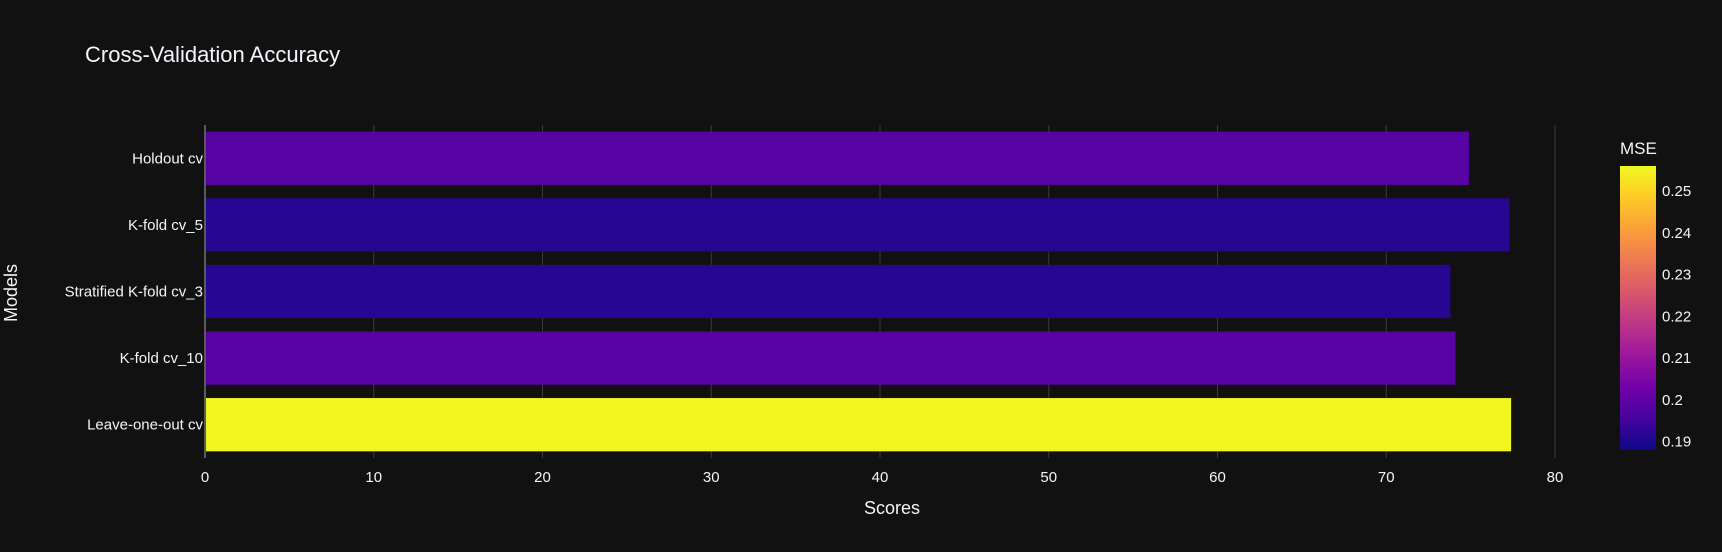 Image resolution: width=1722 pixels, height=552 pixels. I want to click on x-tick-label: 70, so click(1386, 477).